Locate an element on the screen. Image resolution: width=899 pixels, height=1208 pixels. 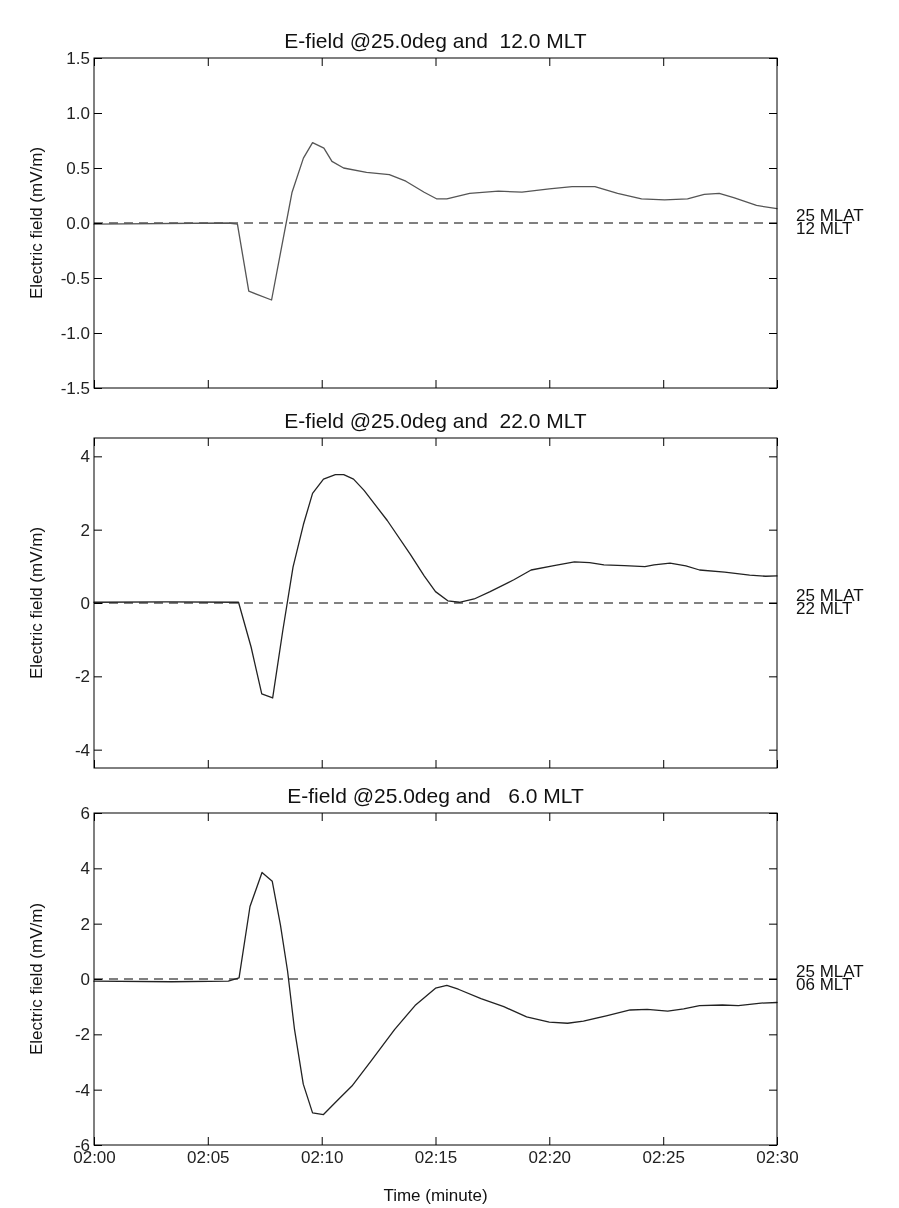
x-tick-label: 02:15 is located at coordinates (436, 1158).